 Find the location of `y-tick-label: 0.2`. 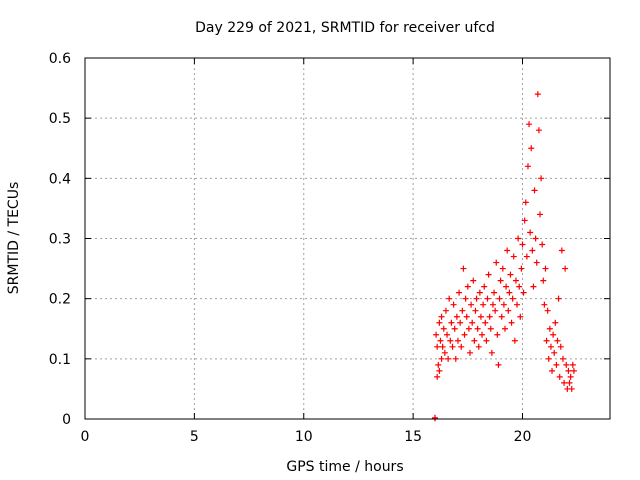

y-tick-label: 0.2 is located at coordinates (60, 300).